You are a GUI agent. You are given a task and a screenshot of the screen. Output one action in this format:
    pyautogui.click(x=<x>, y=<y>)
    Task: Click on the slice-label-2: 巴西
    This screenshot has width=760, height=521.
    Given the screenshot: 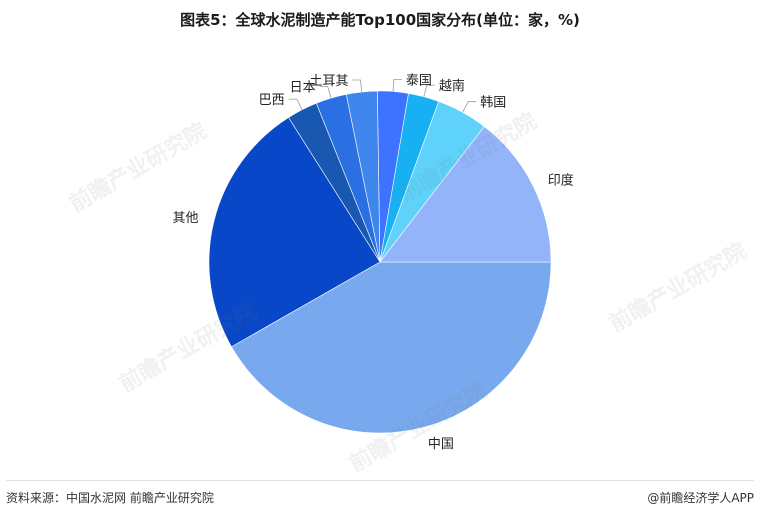 What is the action you would take?
    pyautogui.click(x=272, y=100)
    